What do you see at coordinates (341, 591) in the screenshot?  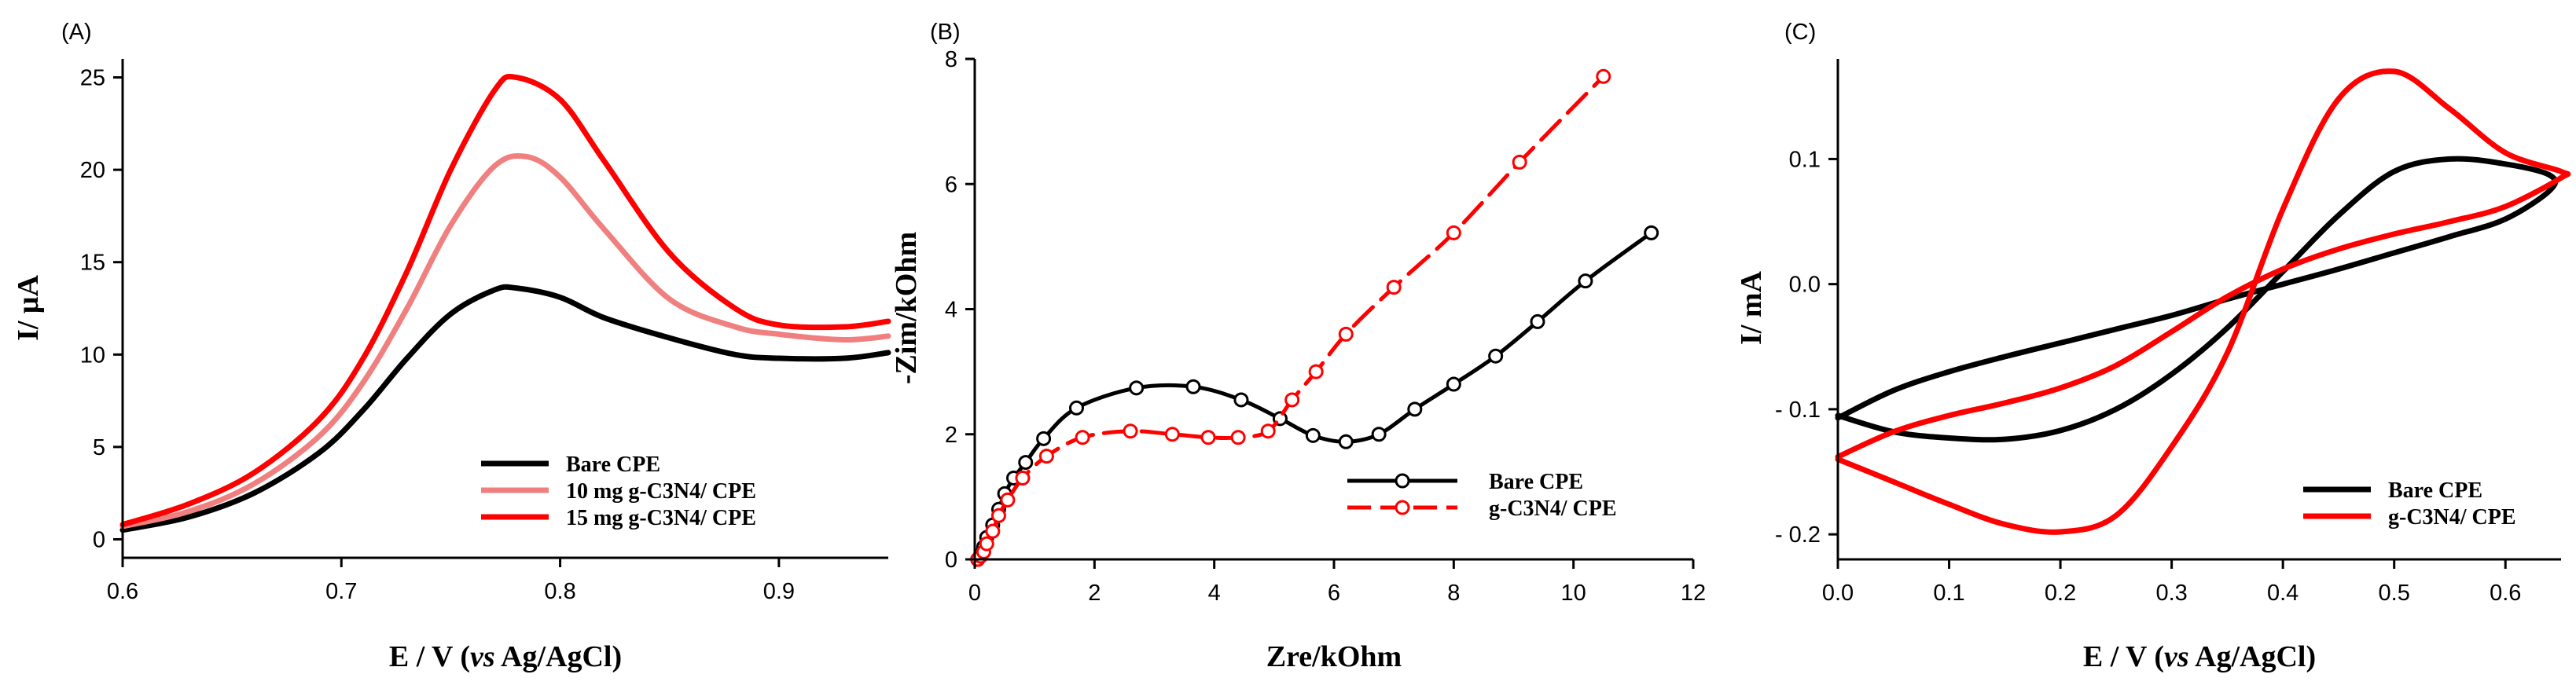 I see `x-tick-label: 0.7` at bounding box center [341, 591].